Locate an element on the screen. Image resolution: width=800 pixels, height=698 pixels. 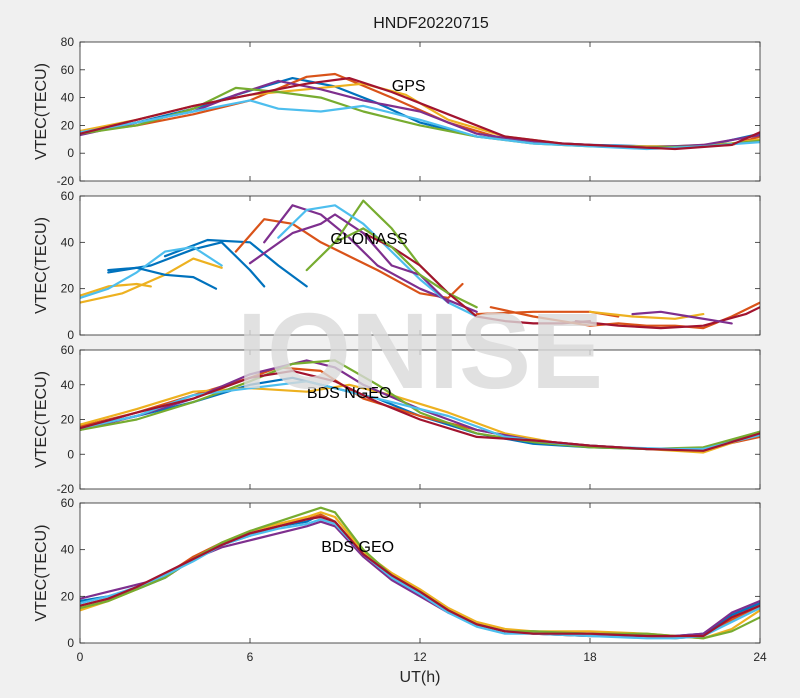
x-tick-label: 6 is located at coordinates (250, 657).